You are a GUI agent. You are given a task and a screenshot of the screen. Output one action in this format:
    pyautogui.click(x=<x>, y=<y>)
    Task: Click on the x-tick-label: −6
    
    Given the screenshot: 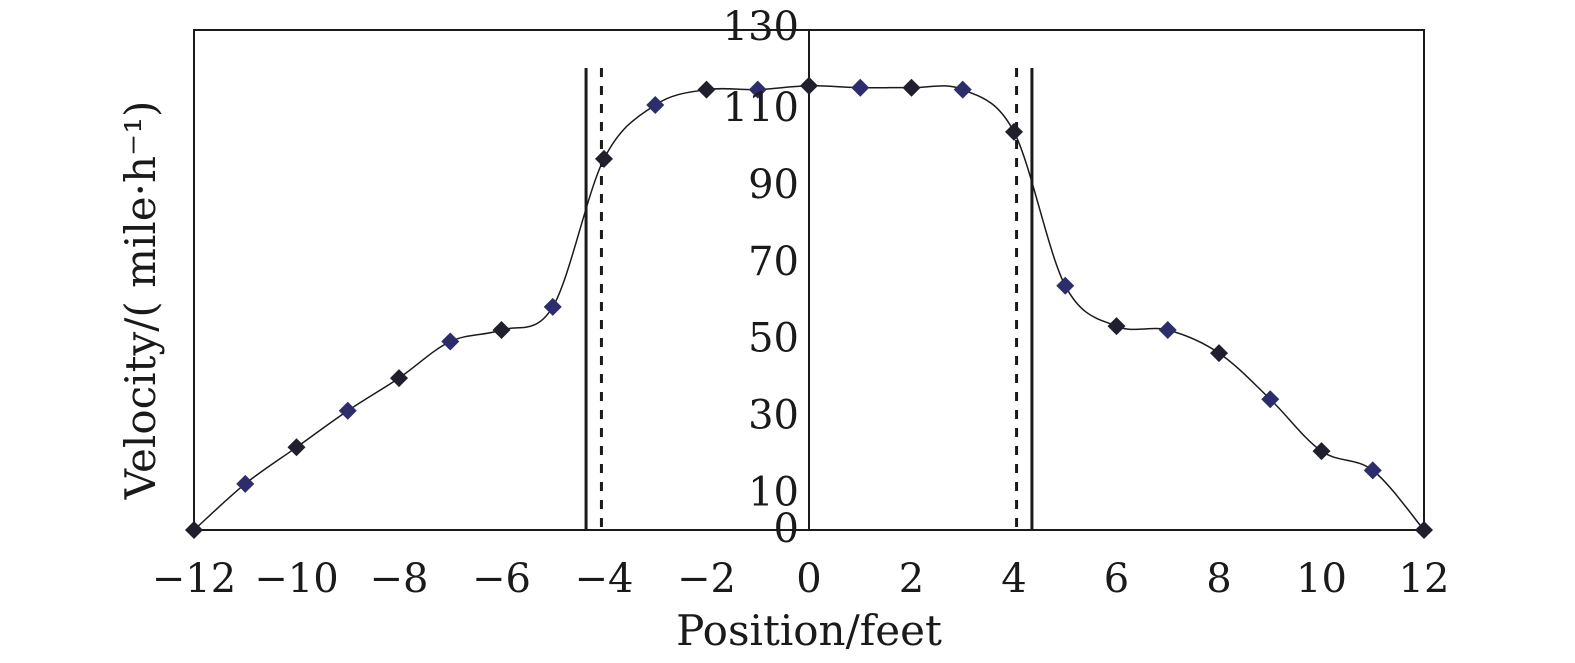 What is the action you would take?
    pyautogui.click(x=501, y=579)
    